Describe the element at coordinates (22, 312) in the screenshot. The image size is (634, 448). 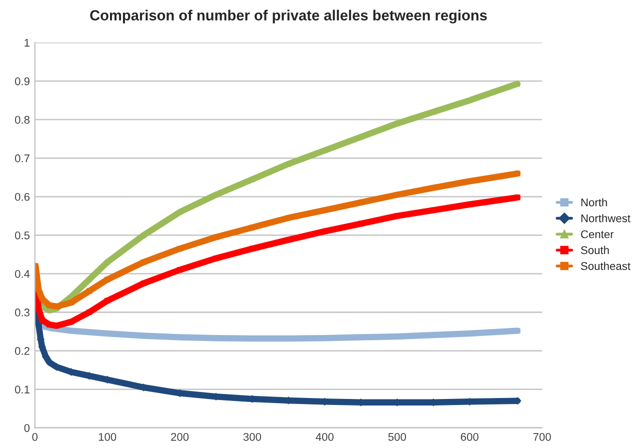
I see `y-tick-label: 0.3` at that location.